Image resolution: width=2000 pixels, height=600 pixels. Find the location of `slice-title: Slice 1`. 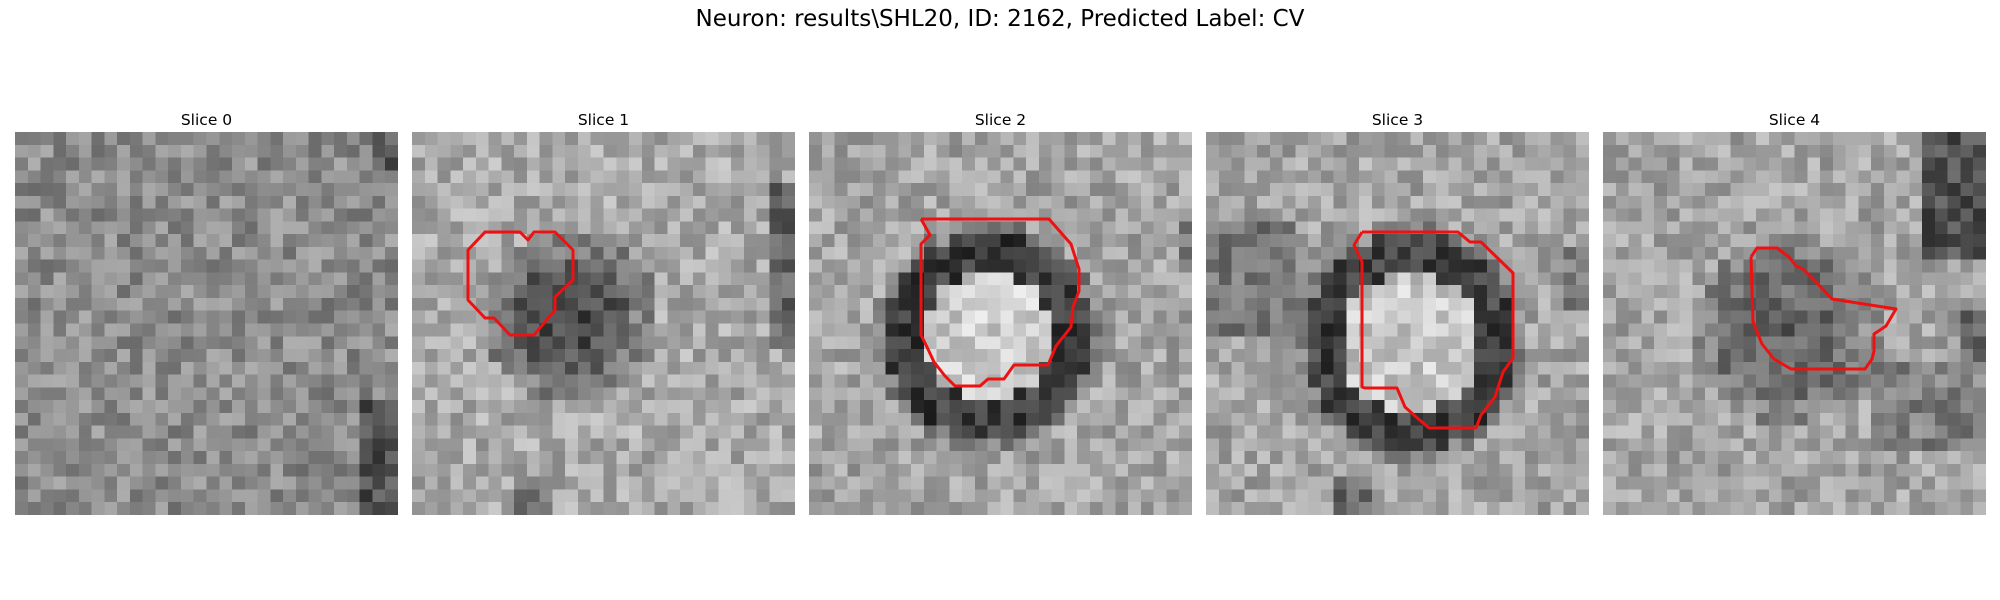

slice-title: Slice 1 is located at coordinates (603, 120).